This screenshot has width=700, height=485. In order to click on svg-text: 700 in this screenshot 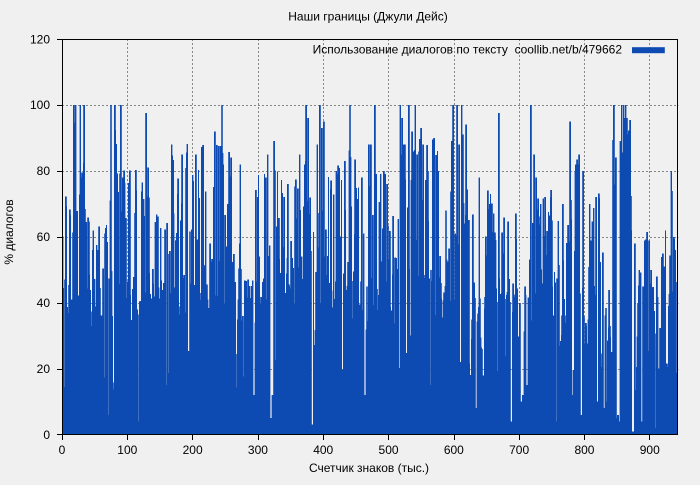, I will do `click(519, 450)`.